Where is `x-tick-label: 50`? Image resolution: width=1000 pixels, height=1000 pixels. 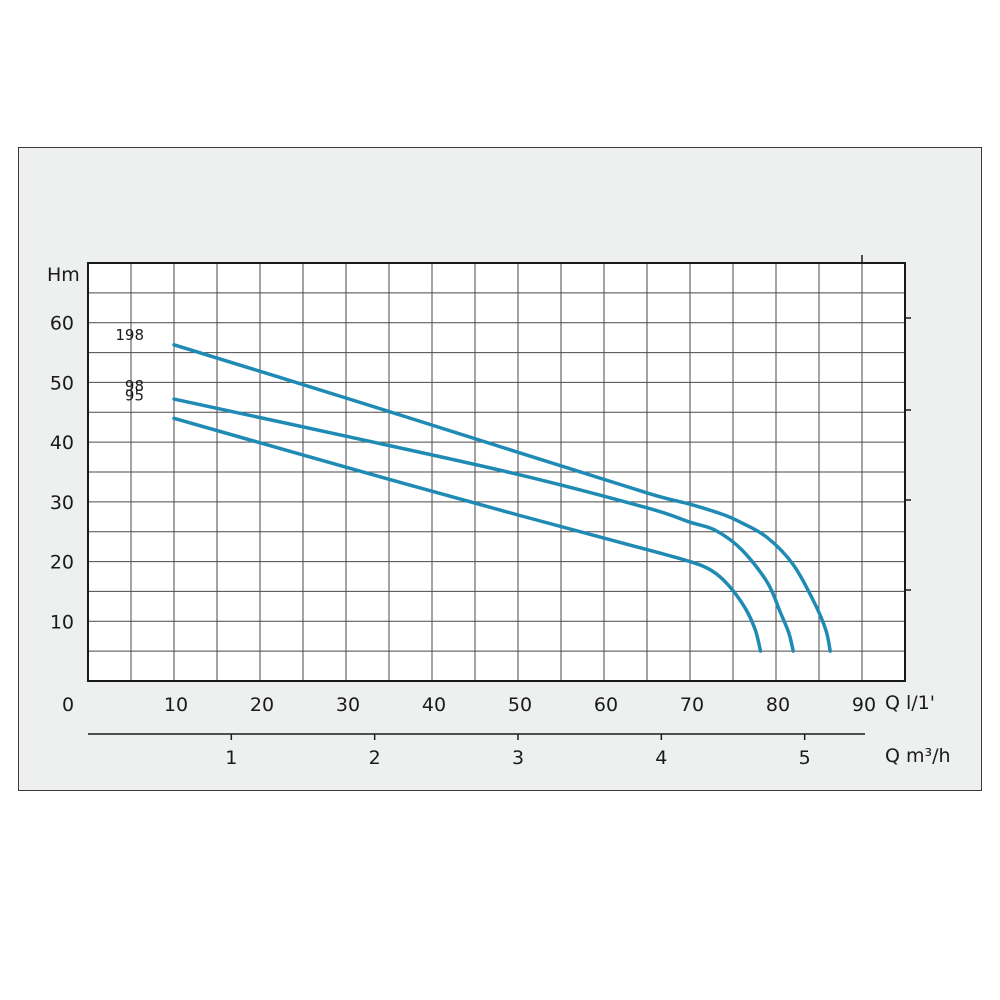 x-tick-label: 50 is located at coordinates (520, 705).